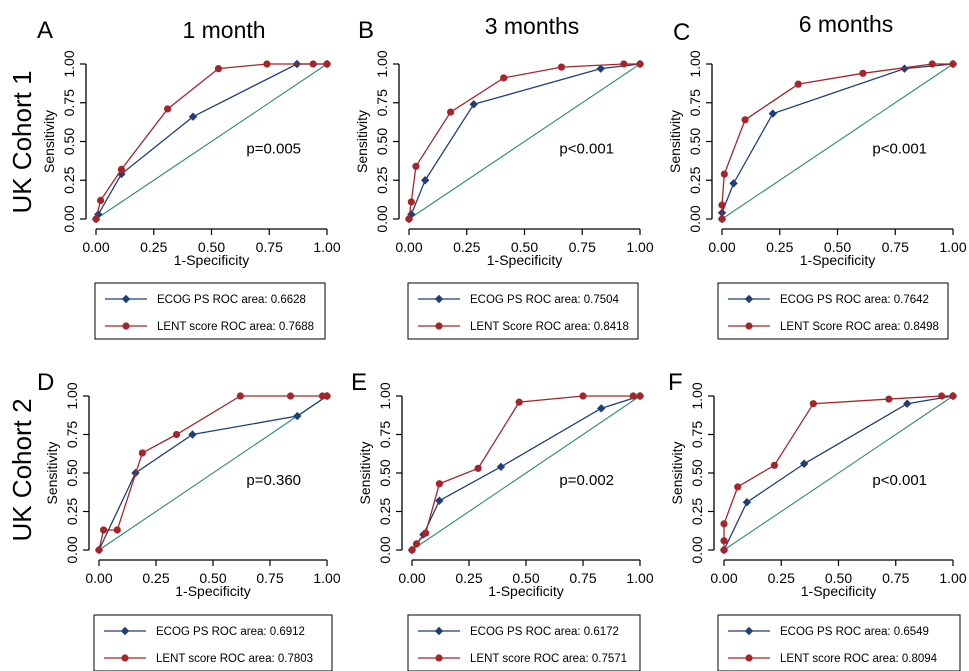 The width and height of the screenshot is (969, 671). I want to click on p-value-annotation: p=0.002, so click(586, 480).